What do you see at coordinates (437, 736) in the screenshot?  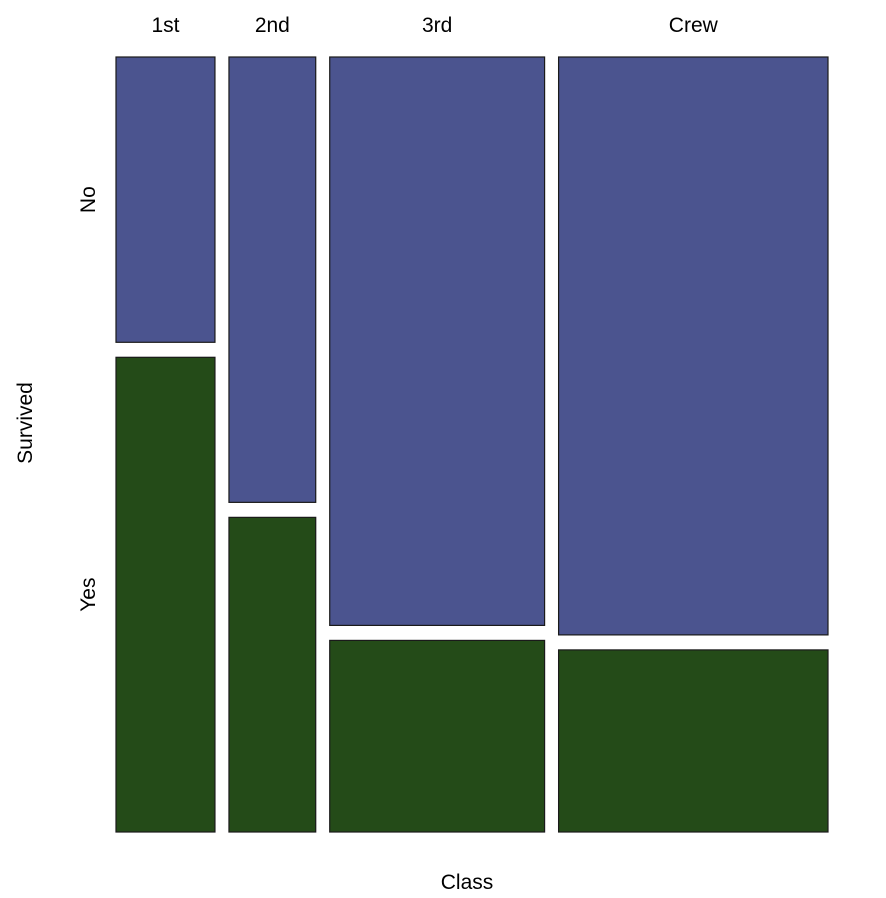 I see `tile-3rd-yes` at bounding box center [437, 736].